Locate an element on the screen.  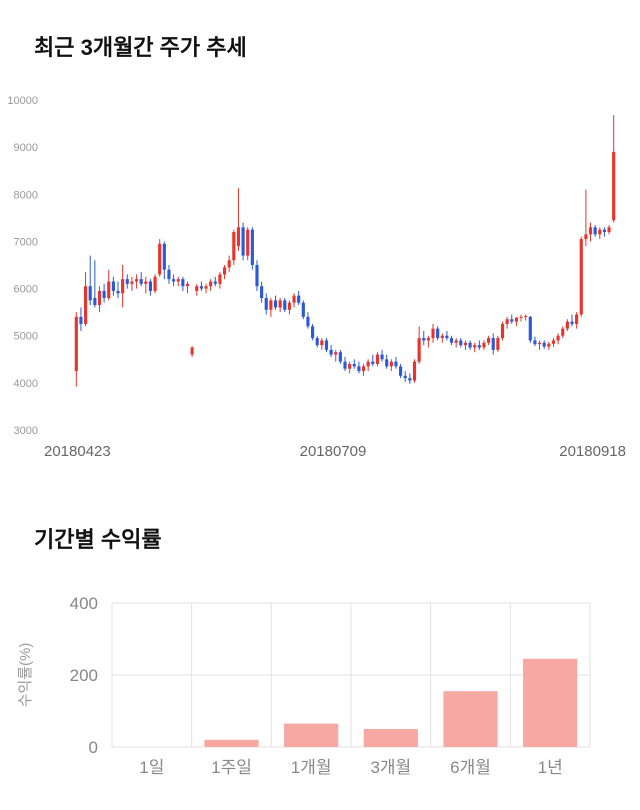
bar-y-axis-label: 수익률(%) is located at coordinates (25, 675).